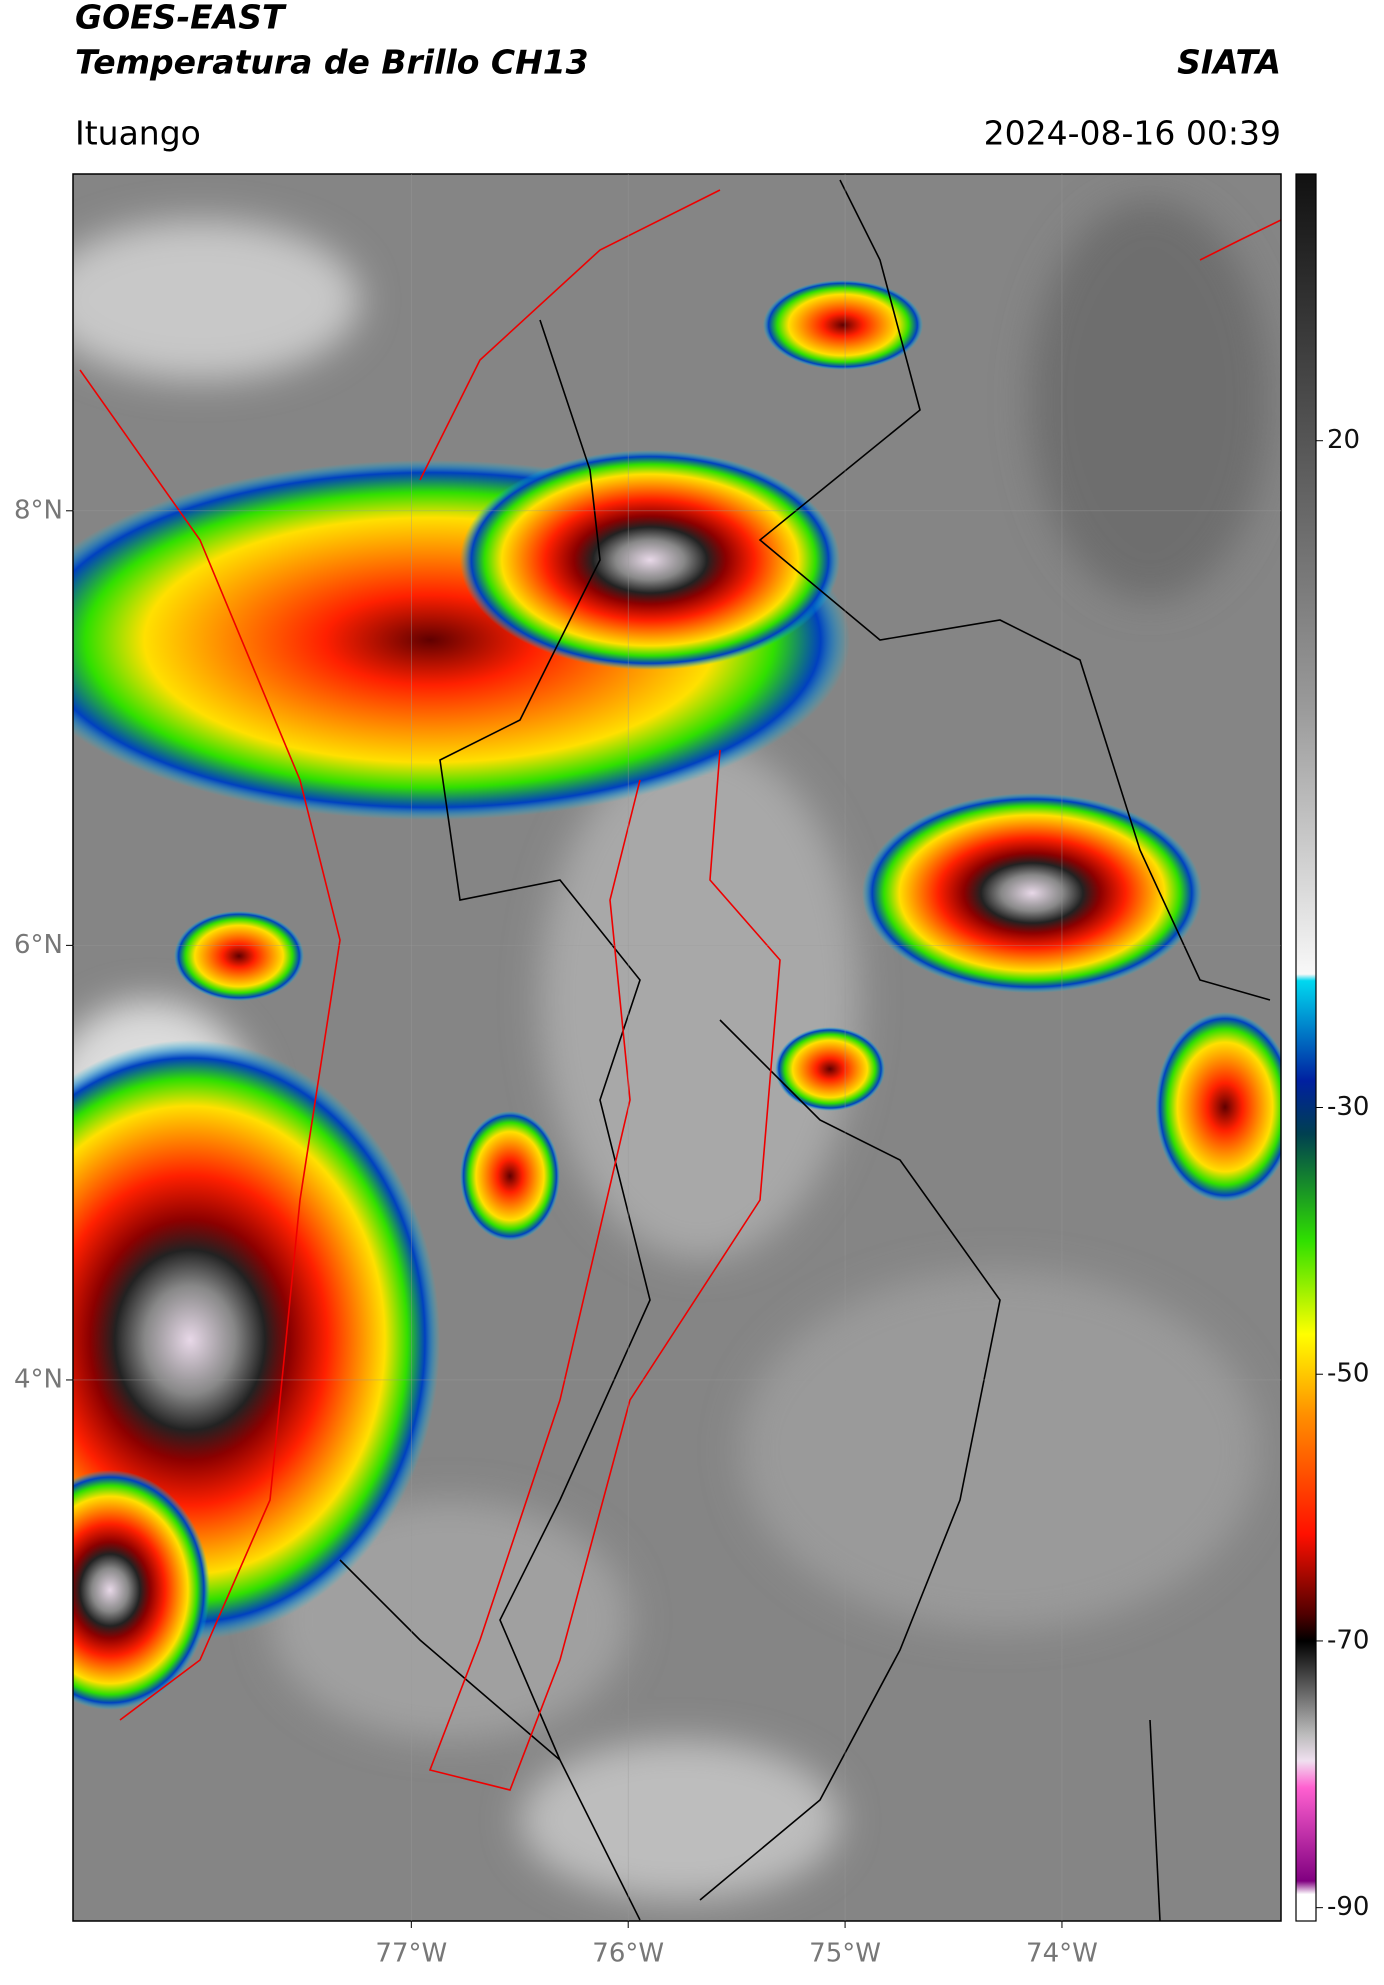  I want to click on x-tick-label: 76°W, so click(628, 1954).